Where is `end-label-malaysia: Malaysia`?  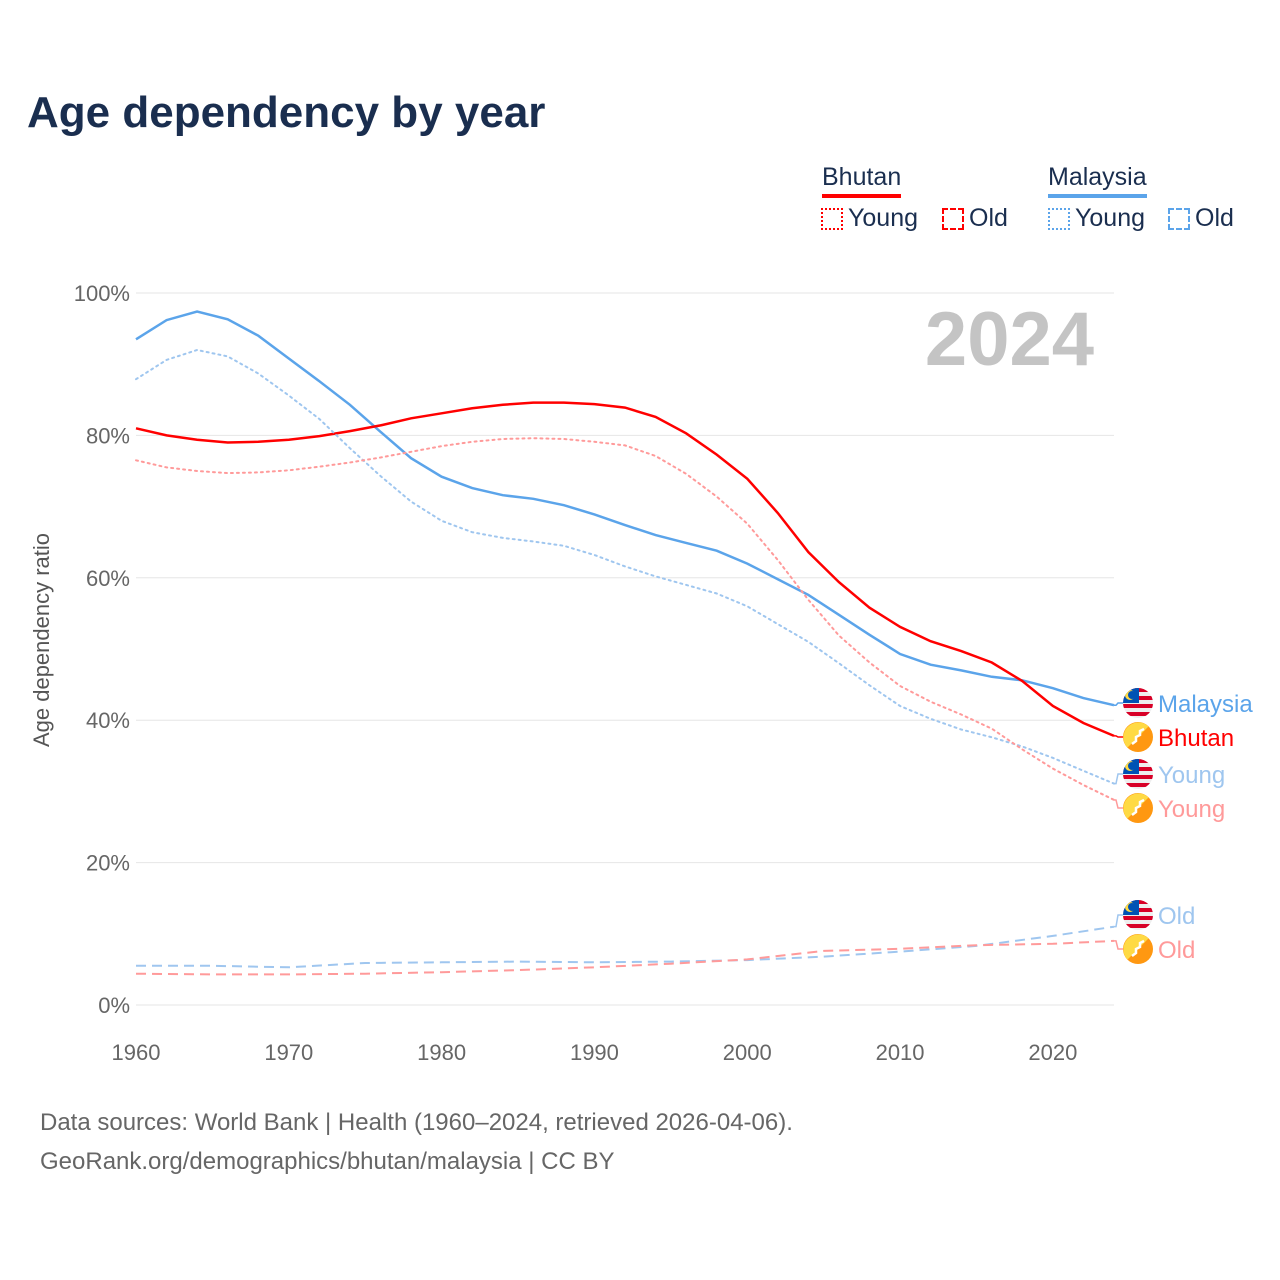 end-label-malaysia: Malaysia is located at coordinates (1205, 704).